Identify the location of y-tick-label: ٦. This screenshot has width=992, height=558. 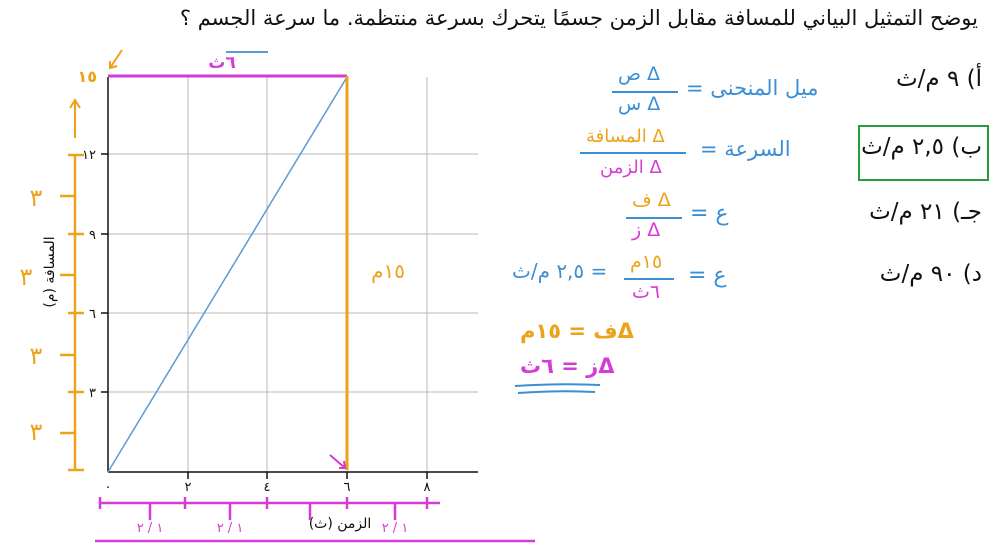
(92, 314).